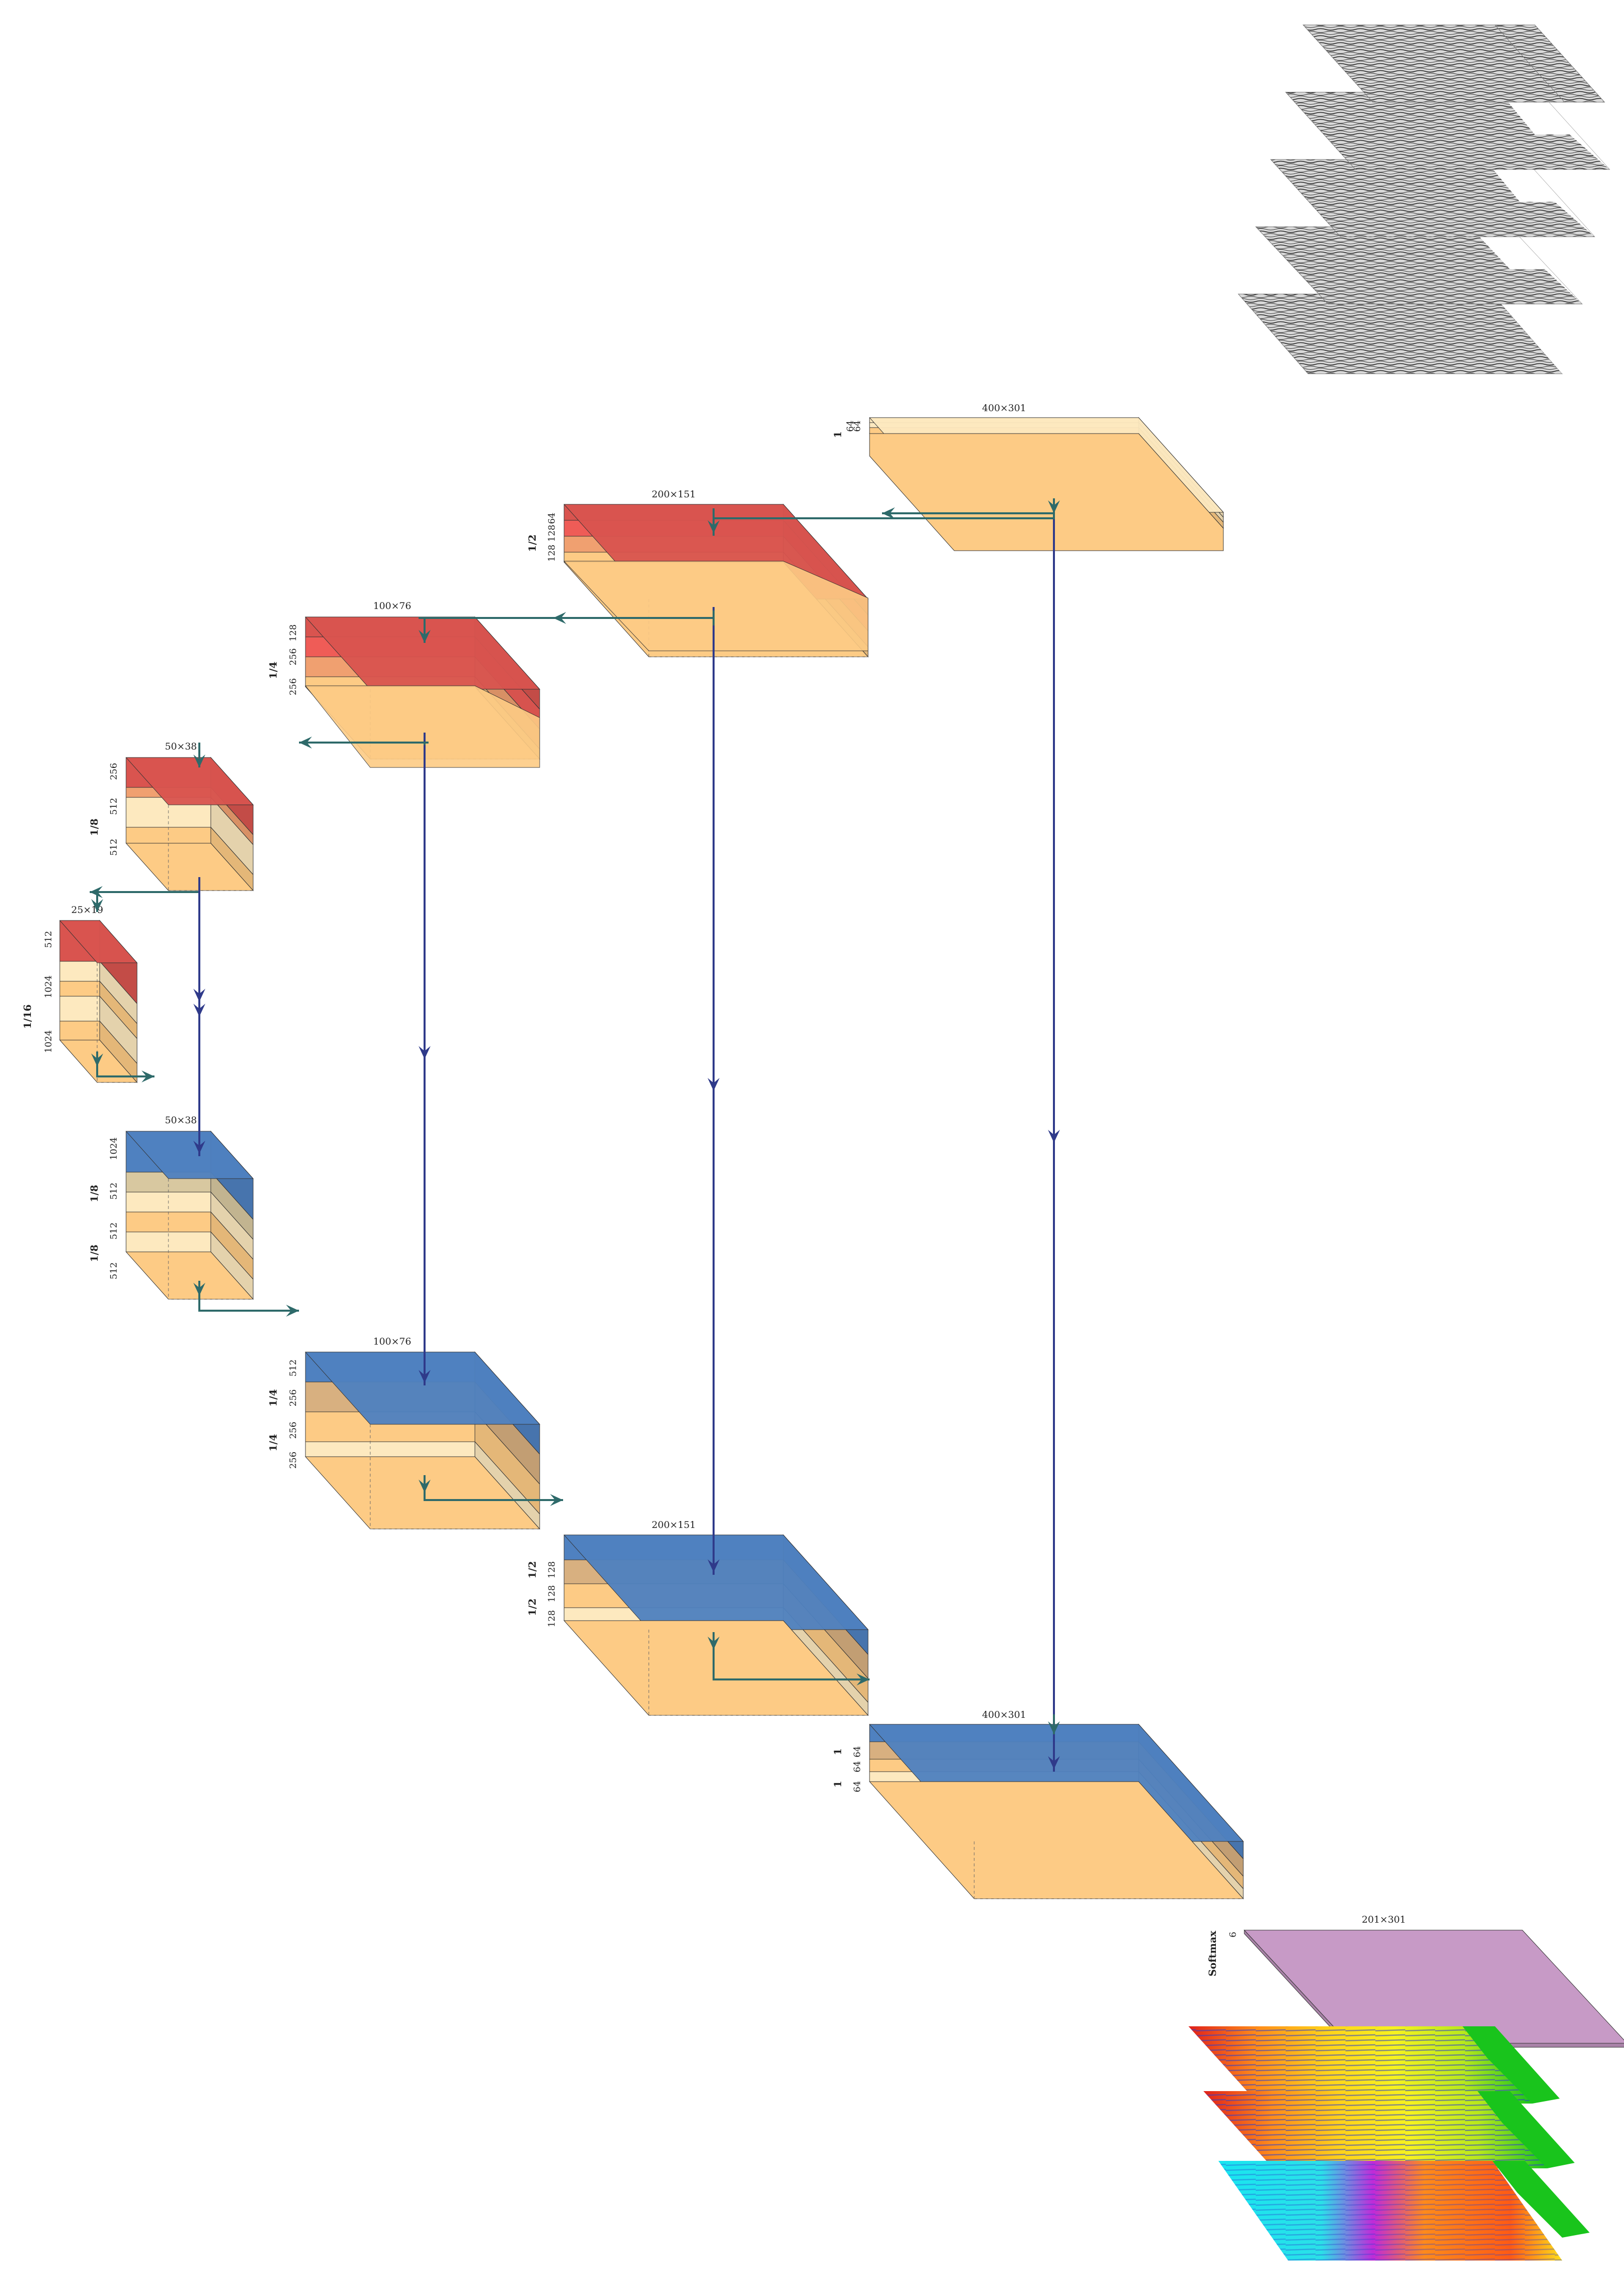  I want to click on scale-label: 1/16, so click(27, 1017).